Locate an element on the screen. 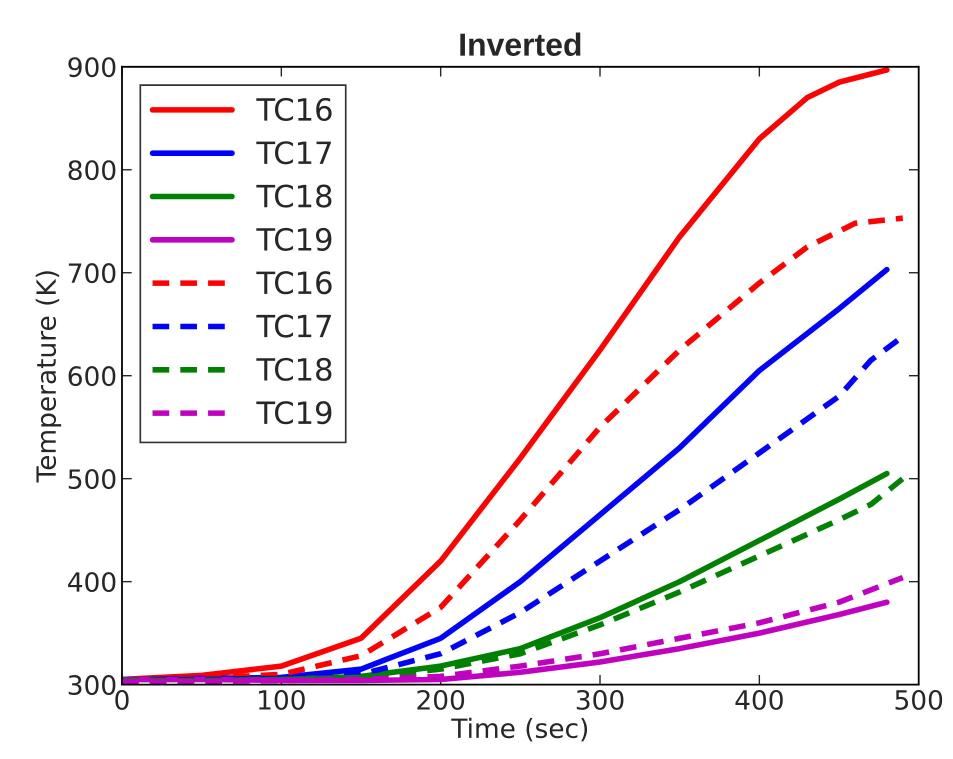 The width and height of the screenshot is (953, 759). y-tick-label: 500 is located at coordinates (92, 479).